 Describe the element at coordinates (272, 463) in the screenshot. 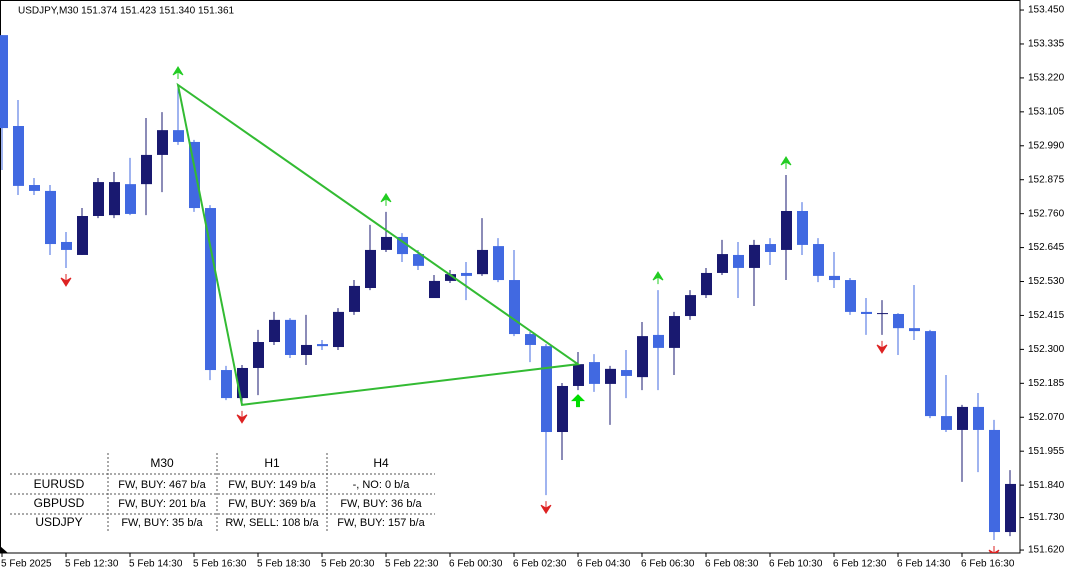

I see `table-header: H1` at that location.